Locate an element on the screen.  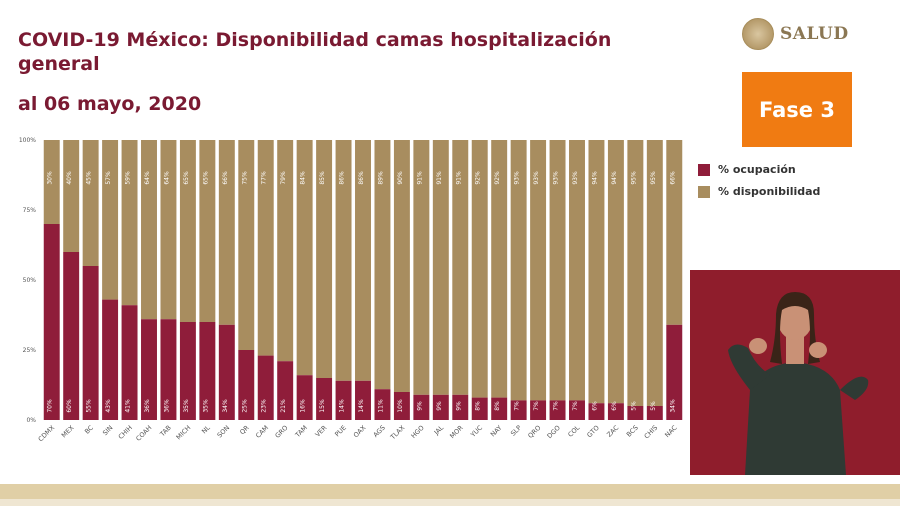
bar-disponibilidad-TLAX is located at coordinates (401, 266).